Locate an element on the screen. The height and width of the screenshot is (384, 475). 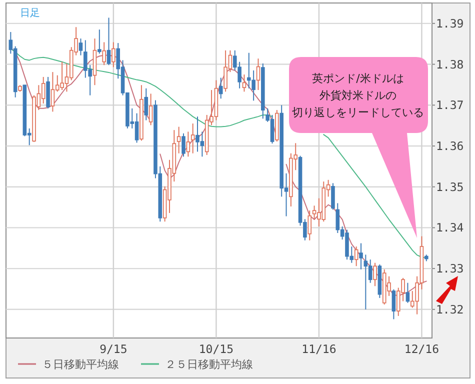
y-tick-label: 1.34 is located at coordinates (450, 227).